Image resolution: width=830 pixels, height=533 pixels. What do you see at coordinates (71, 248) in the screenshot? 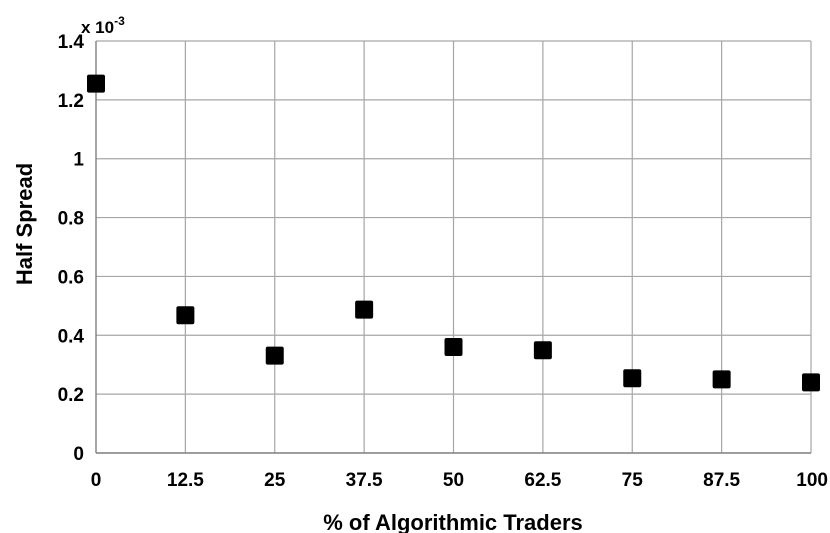
I see `y-tick-labels: 0 0.2 0.4 0.6 0.8 1 1.2 1.4` at bounding box center [71, 248].